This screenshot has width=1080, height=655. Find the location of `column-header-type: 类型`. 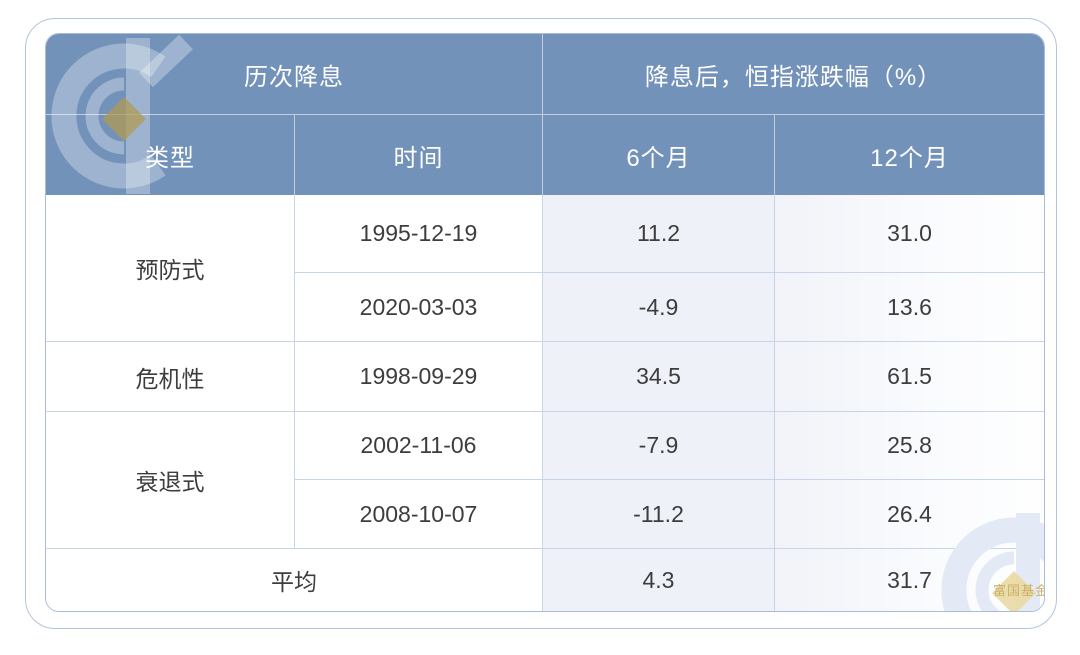

column-header-type: 类型 is located at coordinates (170, 154).